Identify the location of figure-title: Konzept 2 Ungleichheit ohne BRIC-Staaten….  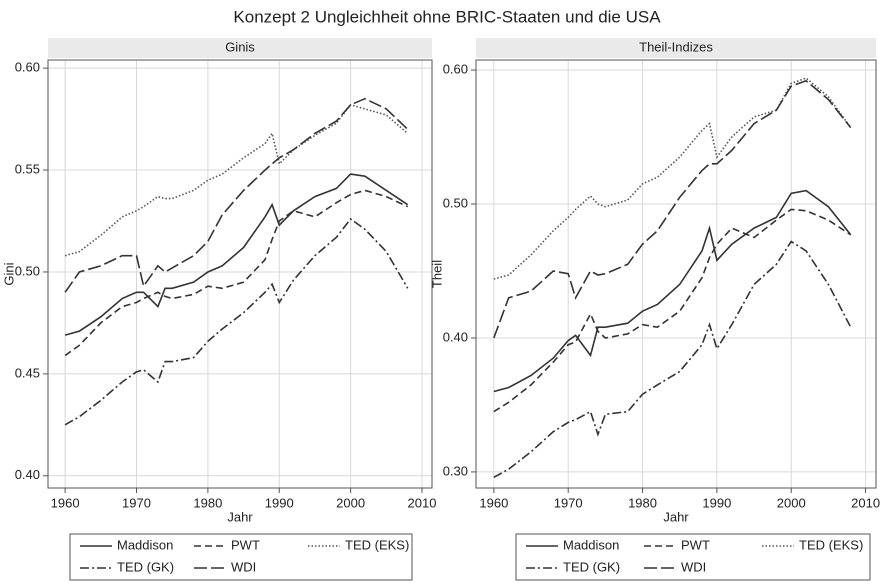
(447, 16).